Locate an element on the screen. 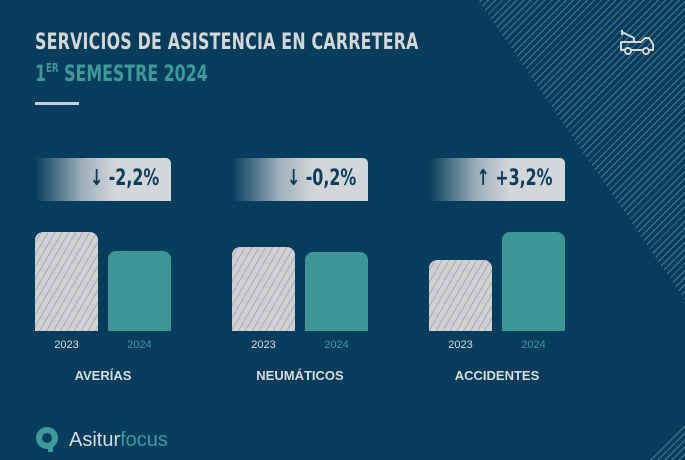 The width and height of the screenshot is (685, 460). change-badge: ↓ -0,2% is located at coordinates (300, 179).